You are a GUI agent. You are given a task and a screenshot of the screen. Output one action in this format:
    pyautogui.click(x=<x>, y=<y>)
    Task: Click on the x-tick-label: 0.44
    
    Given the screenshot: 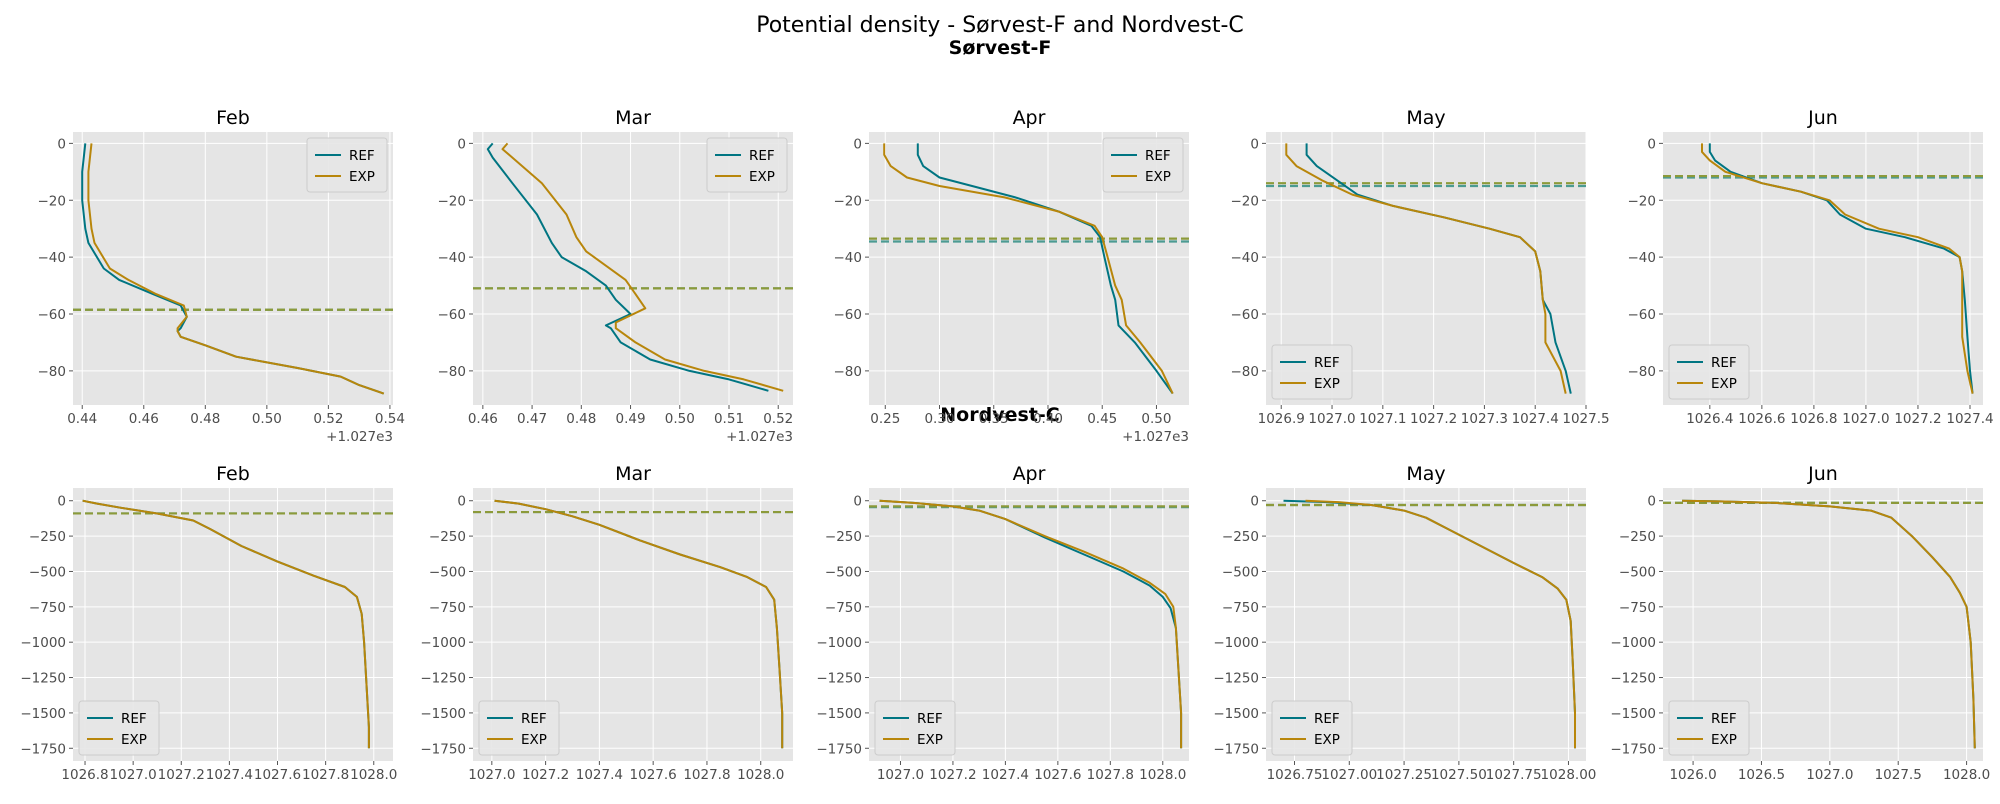 What is the action you would take?
    pyautogui.click(x=82, y=419)
    